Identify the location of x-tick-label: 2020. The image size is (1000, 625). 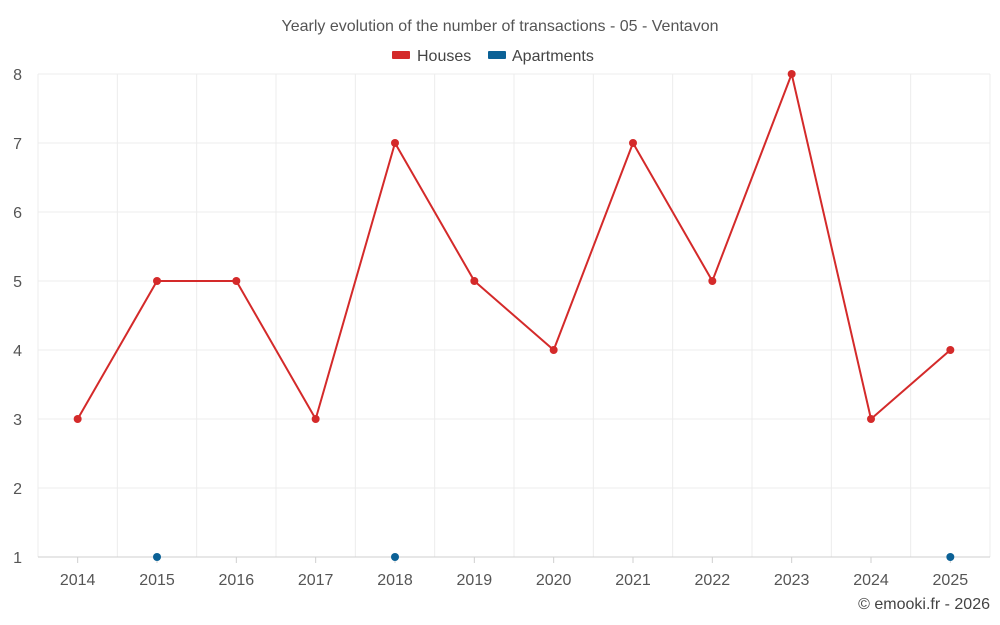
(554, 580).